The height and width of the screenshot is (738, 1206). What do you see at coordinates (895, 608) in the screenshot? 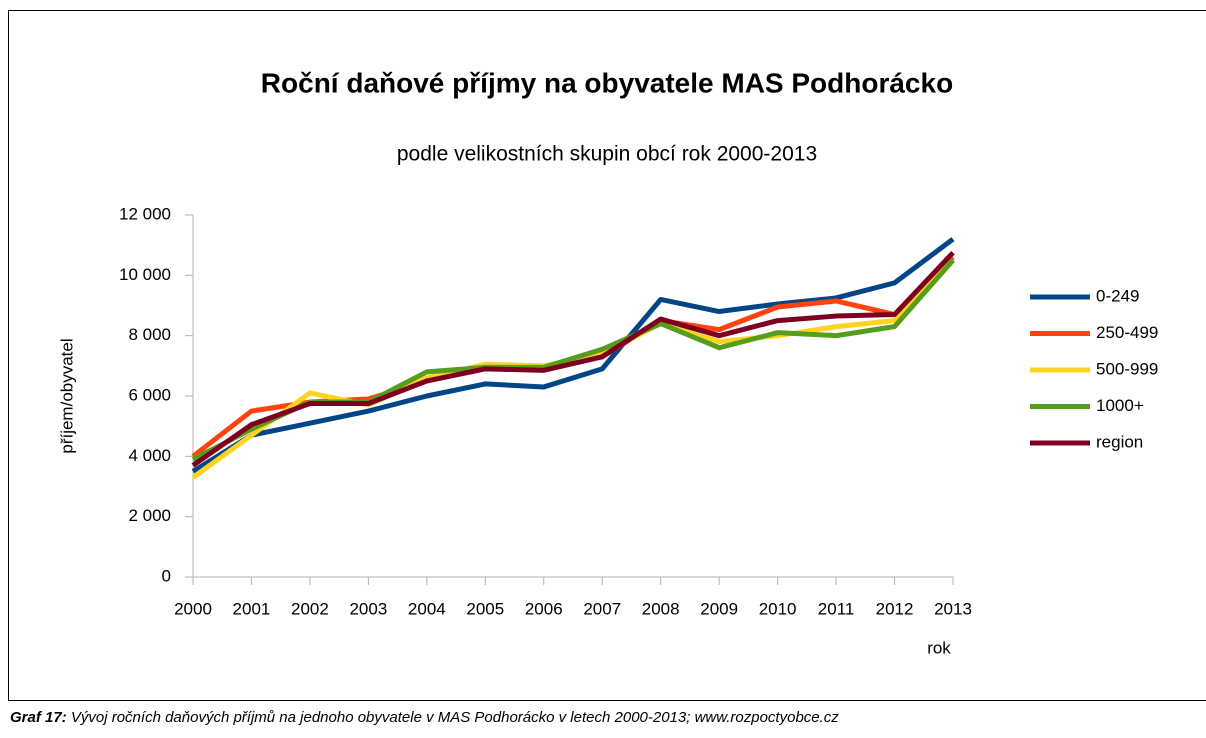
I see `x-tick-label: 2012` at bounding box center [895, 608].